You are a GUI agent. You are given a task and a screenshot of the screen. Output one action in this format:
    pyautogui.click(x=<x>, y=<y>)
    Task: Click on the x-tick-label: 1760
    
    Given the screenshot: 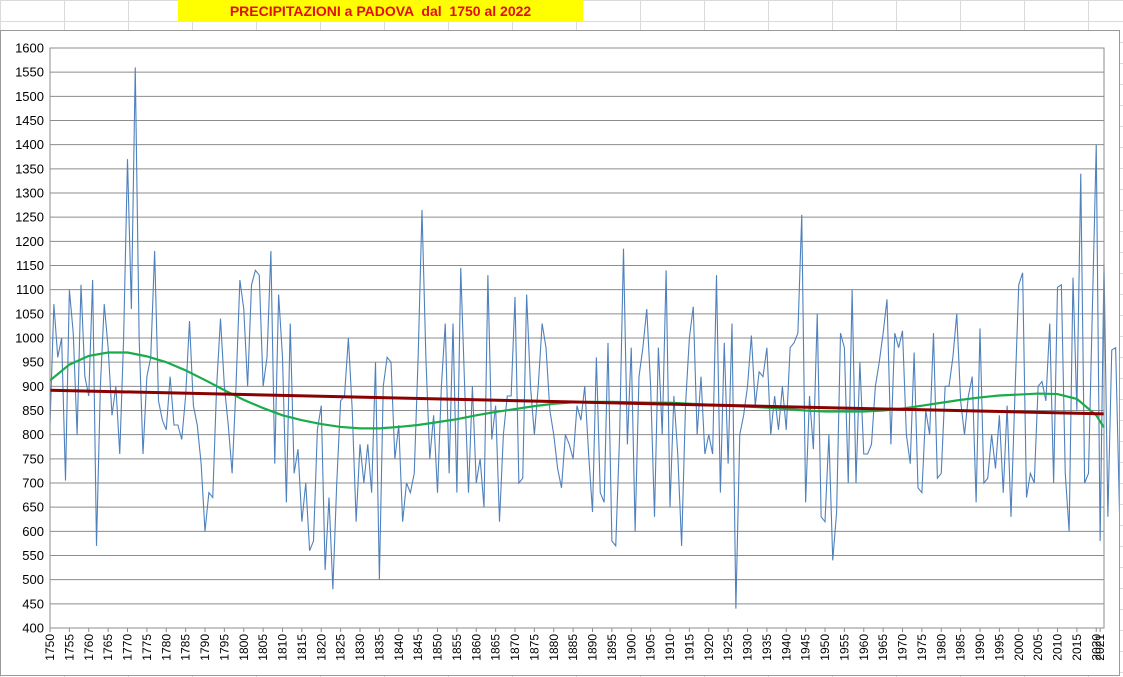 What is the action you would take?
    pyautogui.click(x=89, y=647)
    